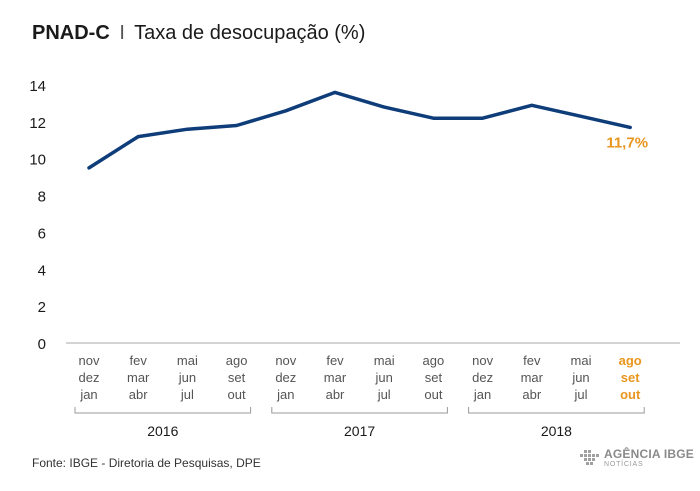 This screenshot has height=491, width=700. What do you see at coordinates (42, 307) in the screenshot?
I see `y-tick-label: 2` at bounding box center [42, 307].